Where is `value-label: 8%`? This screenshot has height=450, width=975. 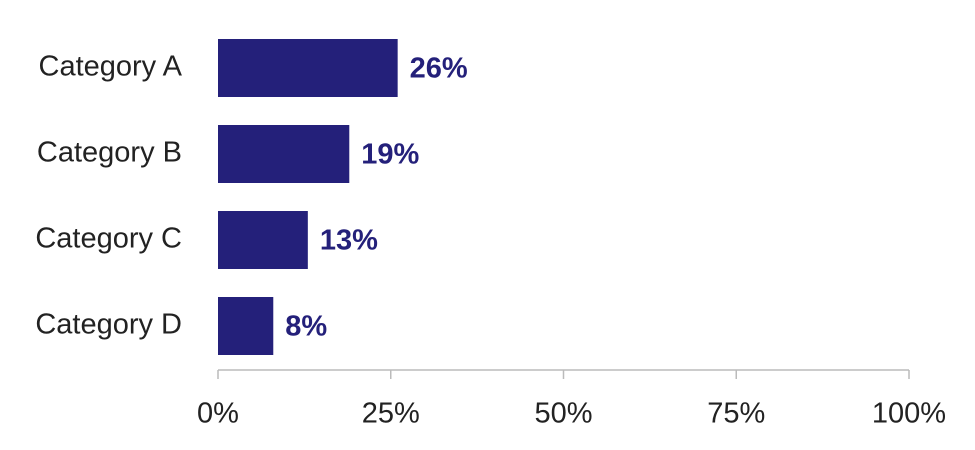
value-label: 8% is located at coordinates (306, 327).